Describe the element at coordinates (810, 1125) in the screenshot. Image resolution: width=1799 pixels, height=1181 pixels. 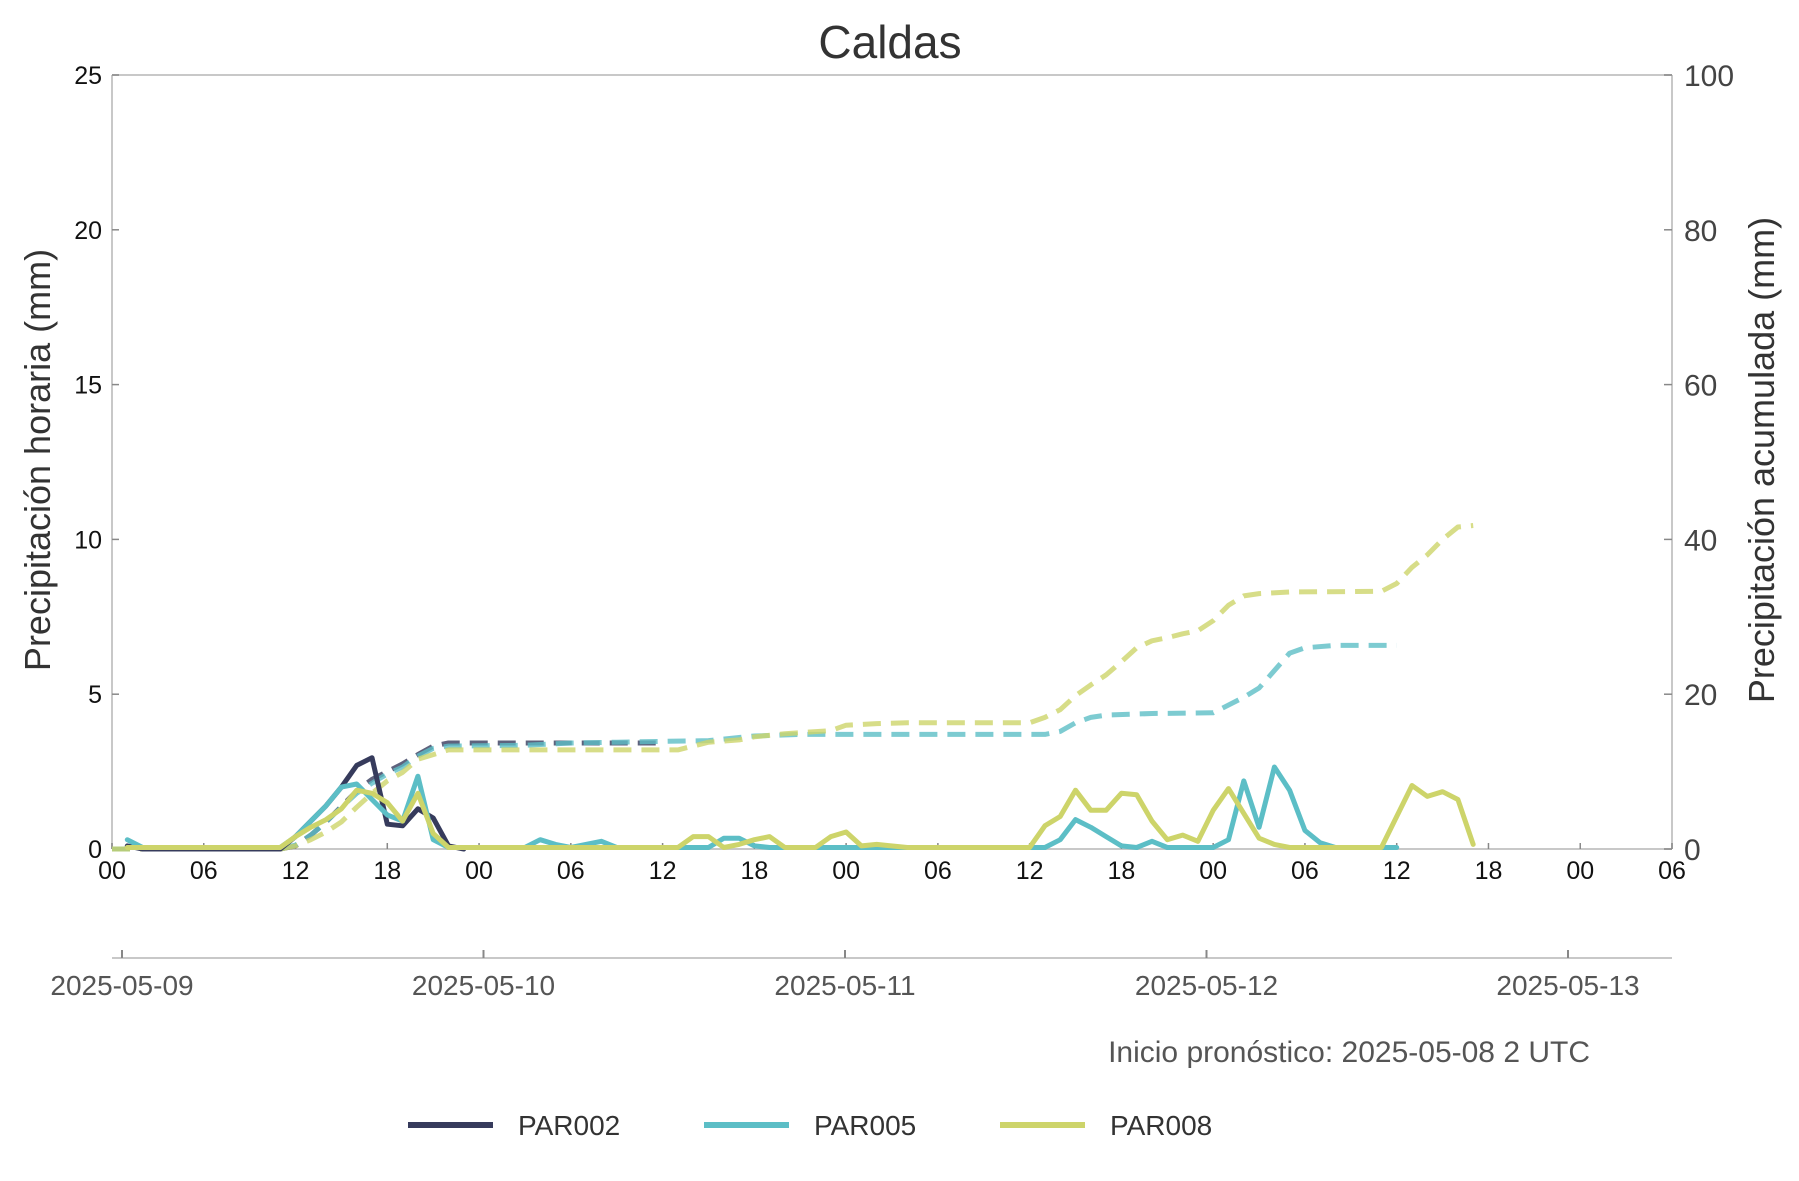
I see `legend: PAR002 PAR005 PAR008` at that location.